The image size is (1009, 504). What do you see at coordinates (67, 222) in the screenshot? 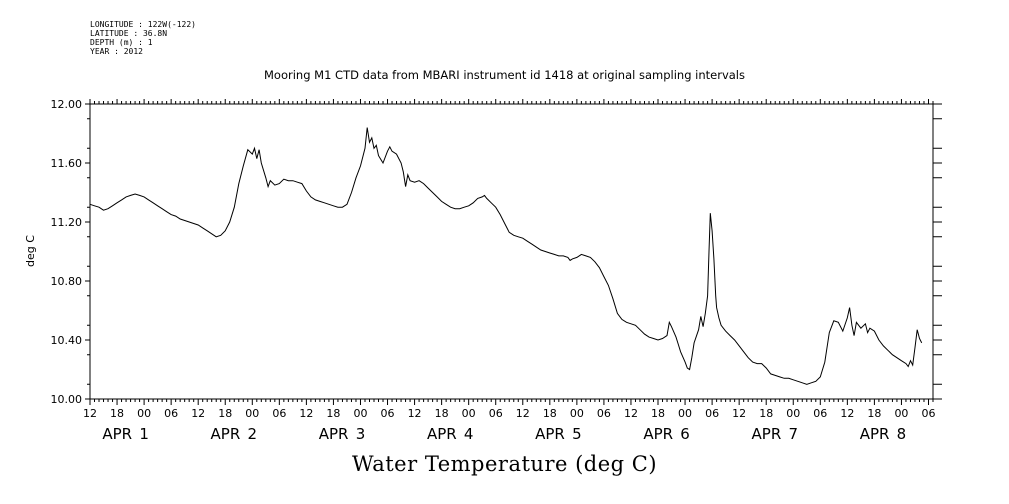
I see `y-tick-label: 11.20` at bounding box center [67, 222].